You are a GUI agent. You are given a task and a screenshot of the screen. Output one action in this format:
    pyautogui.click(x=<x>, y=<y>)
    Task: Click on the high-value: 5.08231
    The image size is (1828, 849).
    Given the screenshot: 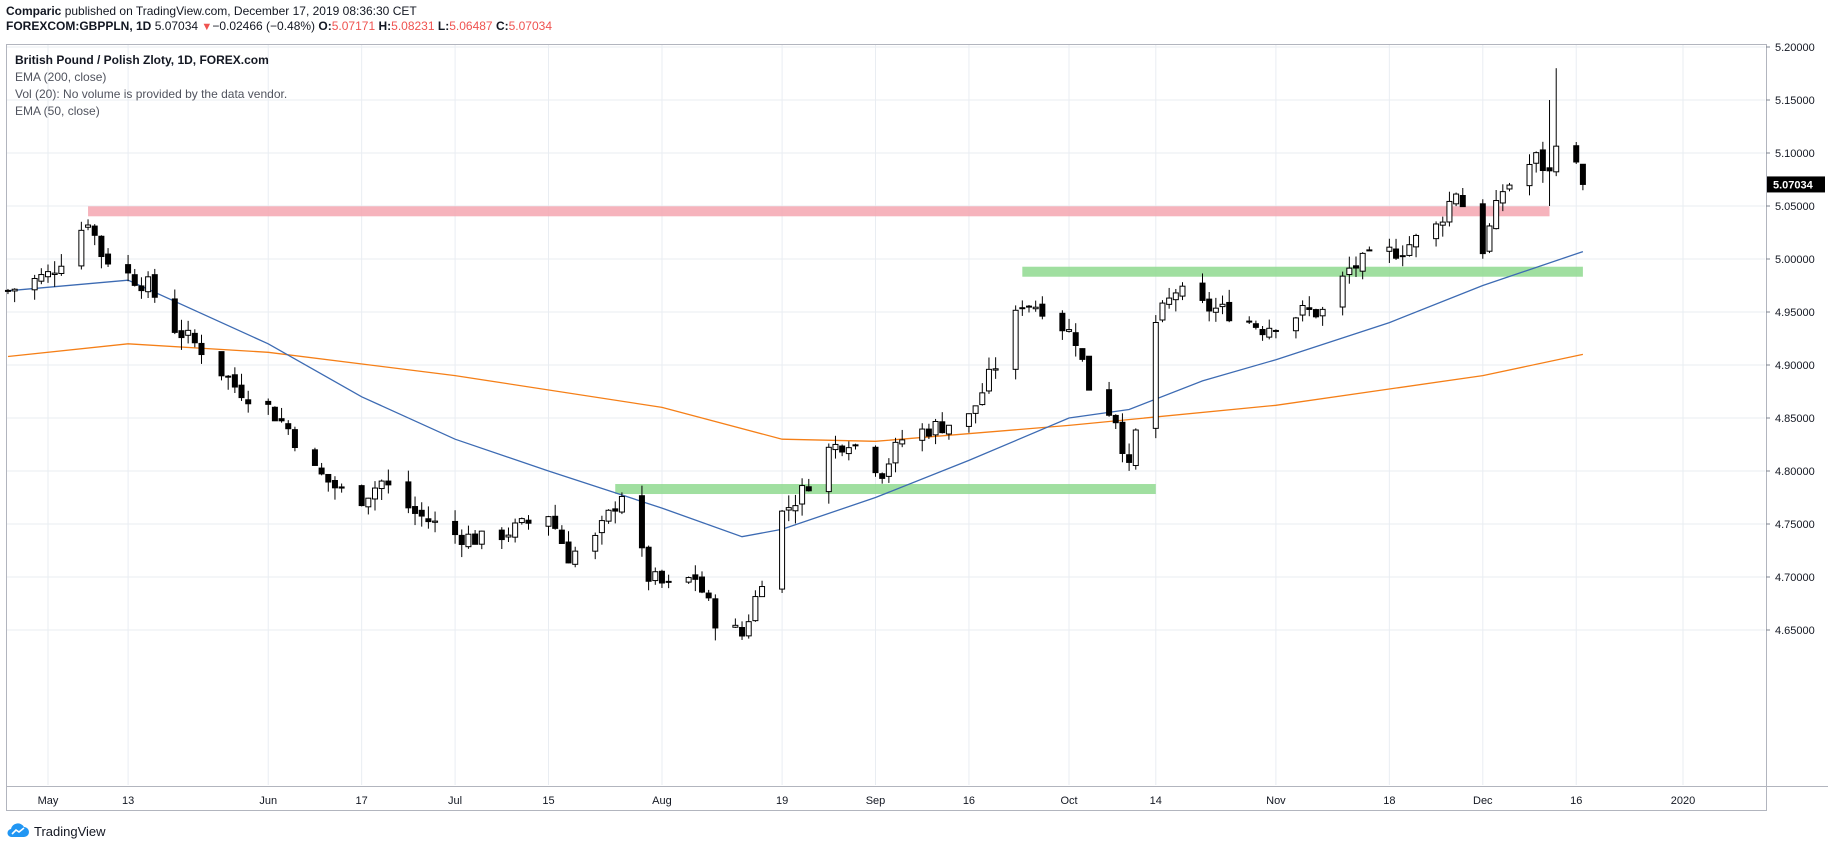 What is the action you would take?
    pyautogui.click(x=413, y=26)
    